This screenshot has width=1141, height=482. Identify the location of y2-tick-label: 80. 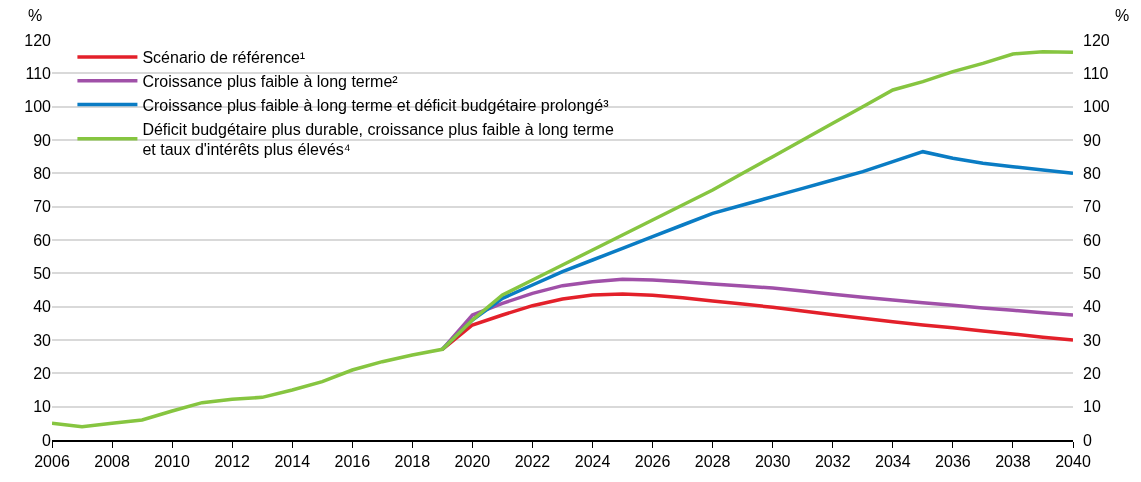
(1092, 173).